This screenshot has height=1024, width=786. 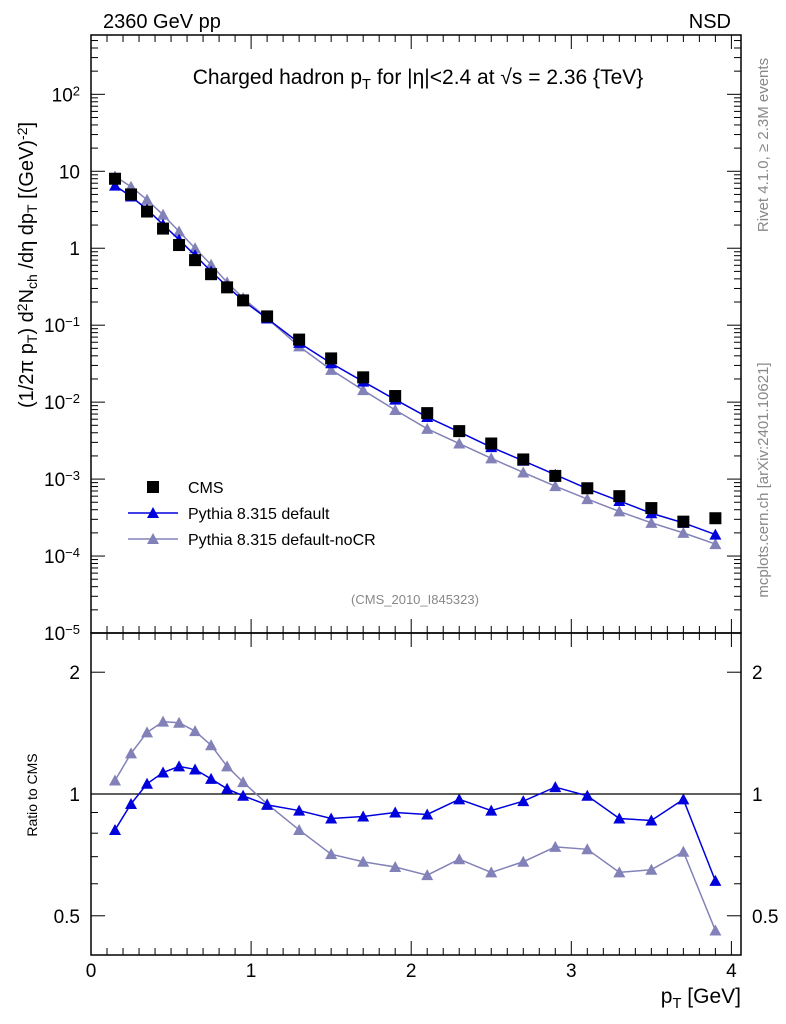 I want to click on ratio-ylabel: Ratio to CMS, so click(x=32, y=794).